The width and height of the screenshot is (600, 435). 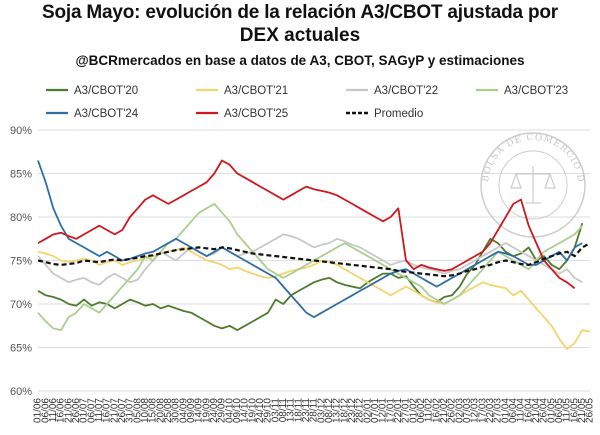 What do you see at coordinates (490, 410) in the screenshot?
I see `x-tick-label: 22/03` at bounding box center [490, 410].